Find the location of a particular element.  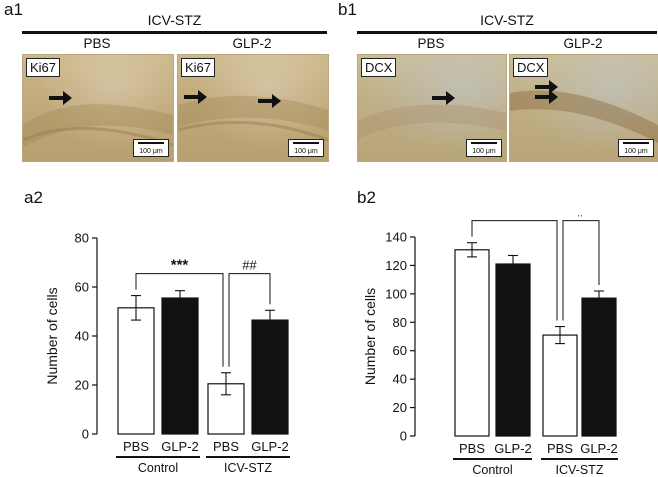

b1-micrograph-pbs: DCX 100 μm is located at coordinates (432, 108).